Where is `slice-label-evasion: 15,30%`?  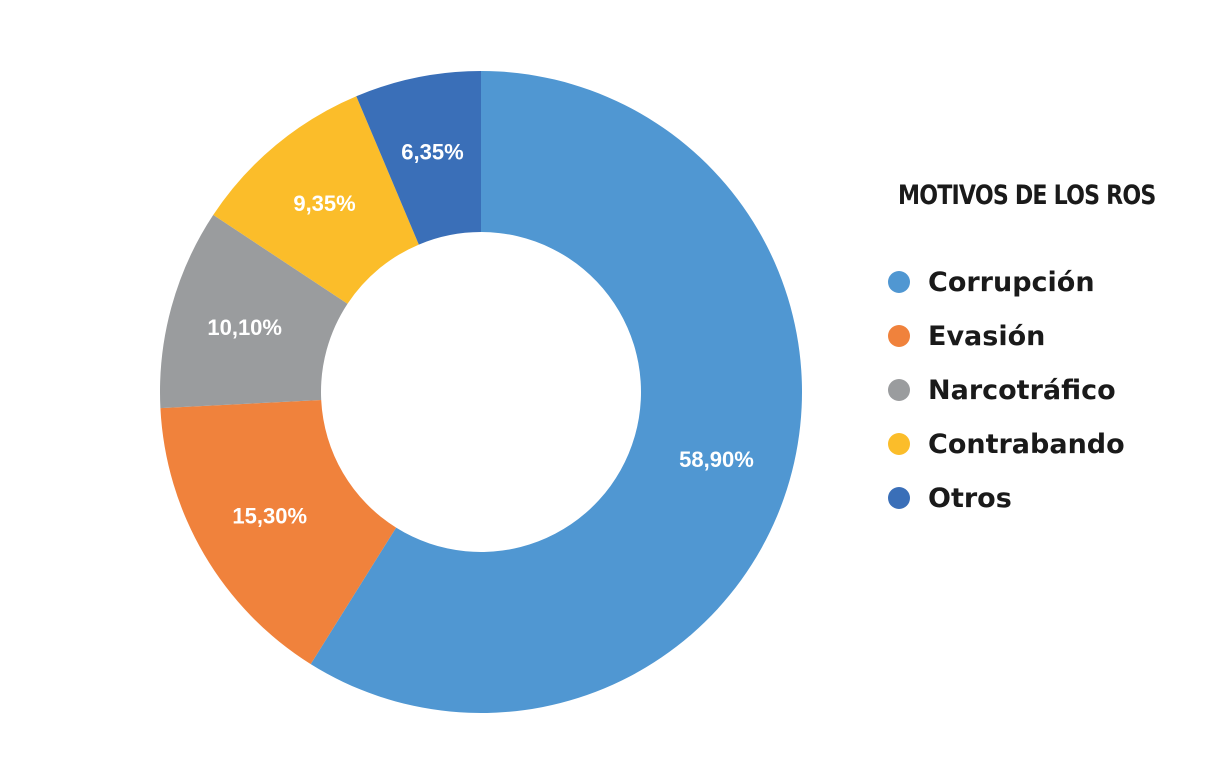 slice-label-evasion: 15,30% is located at coordinates (269, 516).